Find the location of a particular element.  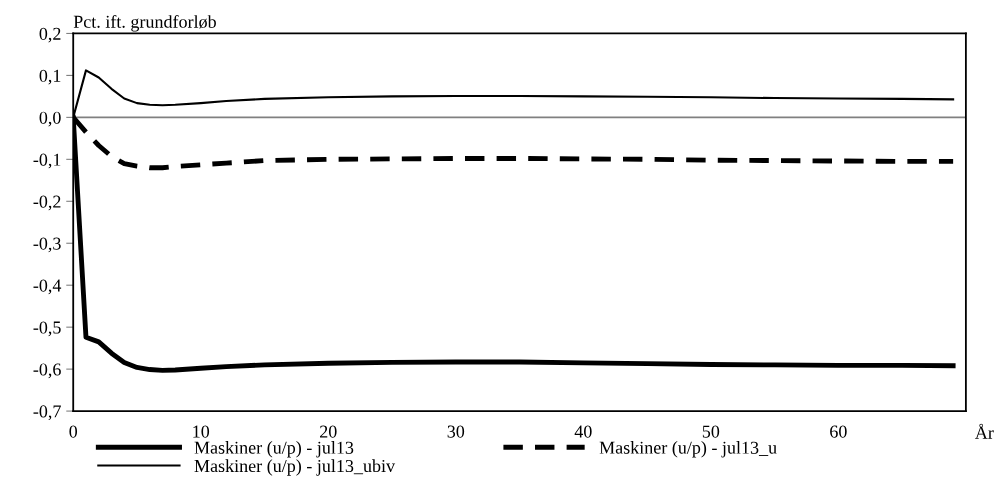

x-tick-label: 40 is located at coordinates (583, 431).